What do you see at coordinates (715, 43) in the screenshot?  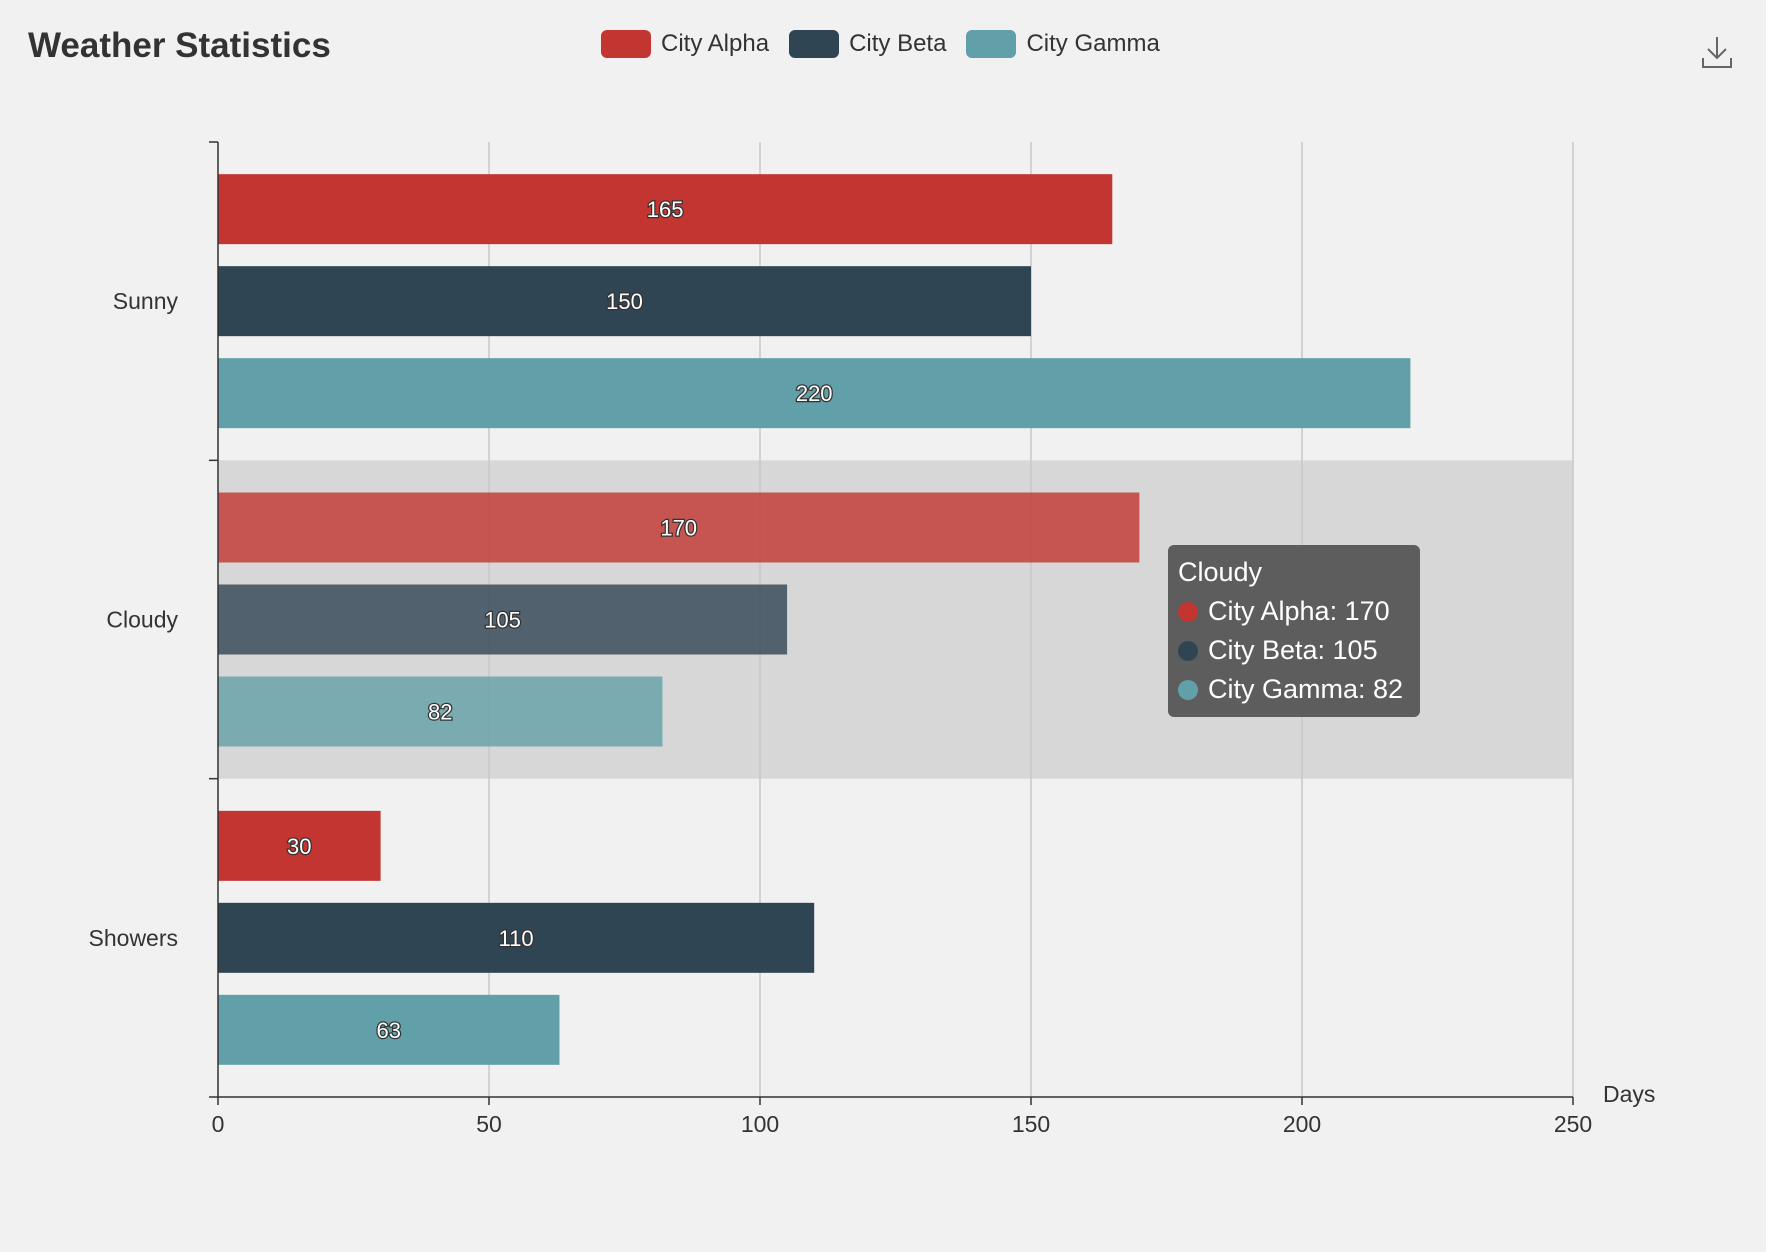 I see `legend-label: City Alpha` at bounding box center [715, 43].